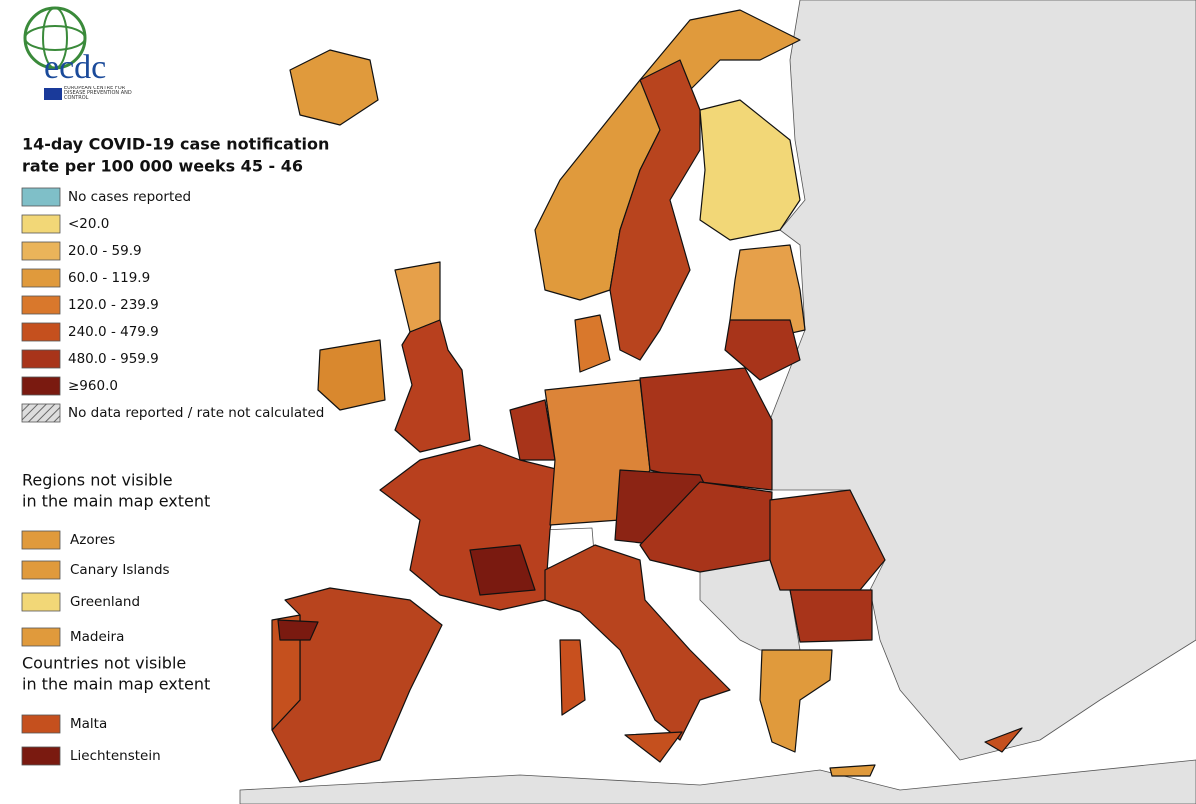  What do you see at coordinates (113, 359) in the screenshot?
I see `legend-label: 480.0 - 959.9` at bounding box center [113, 359].